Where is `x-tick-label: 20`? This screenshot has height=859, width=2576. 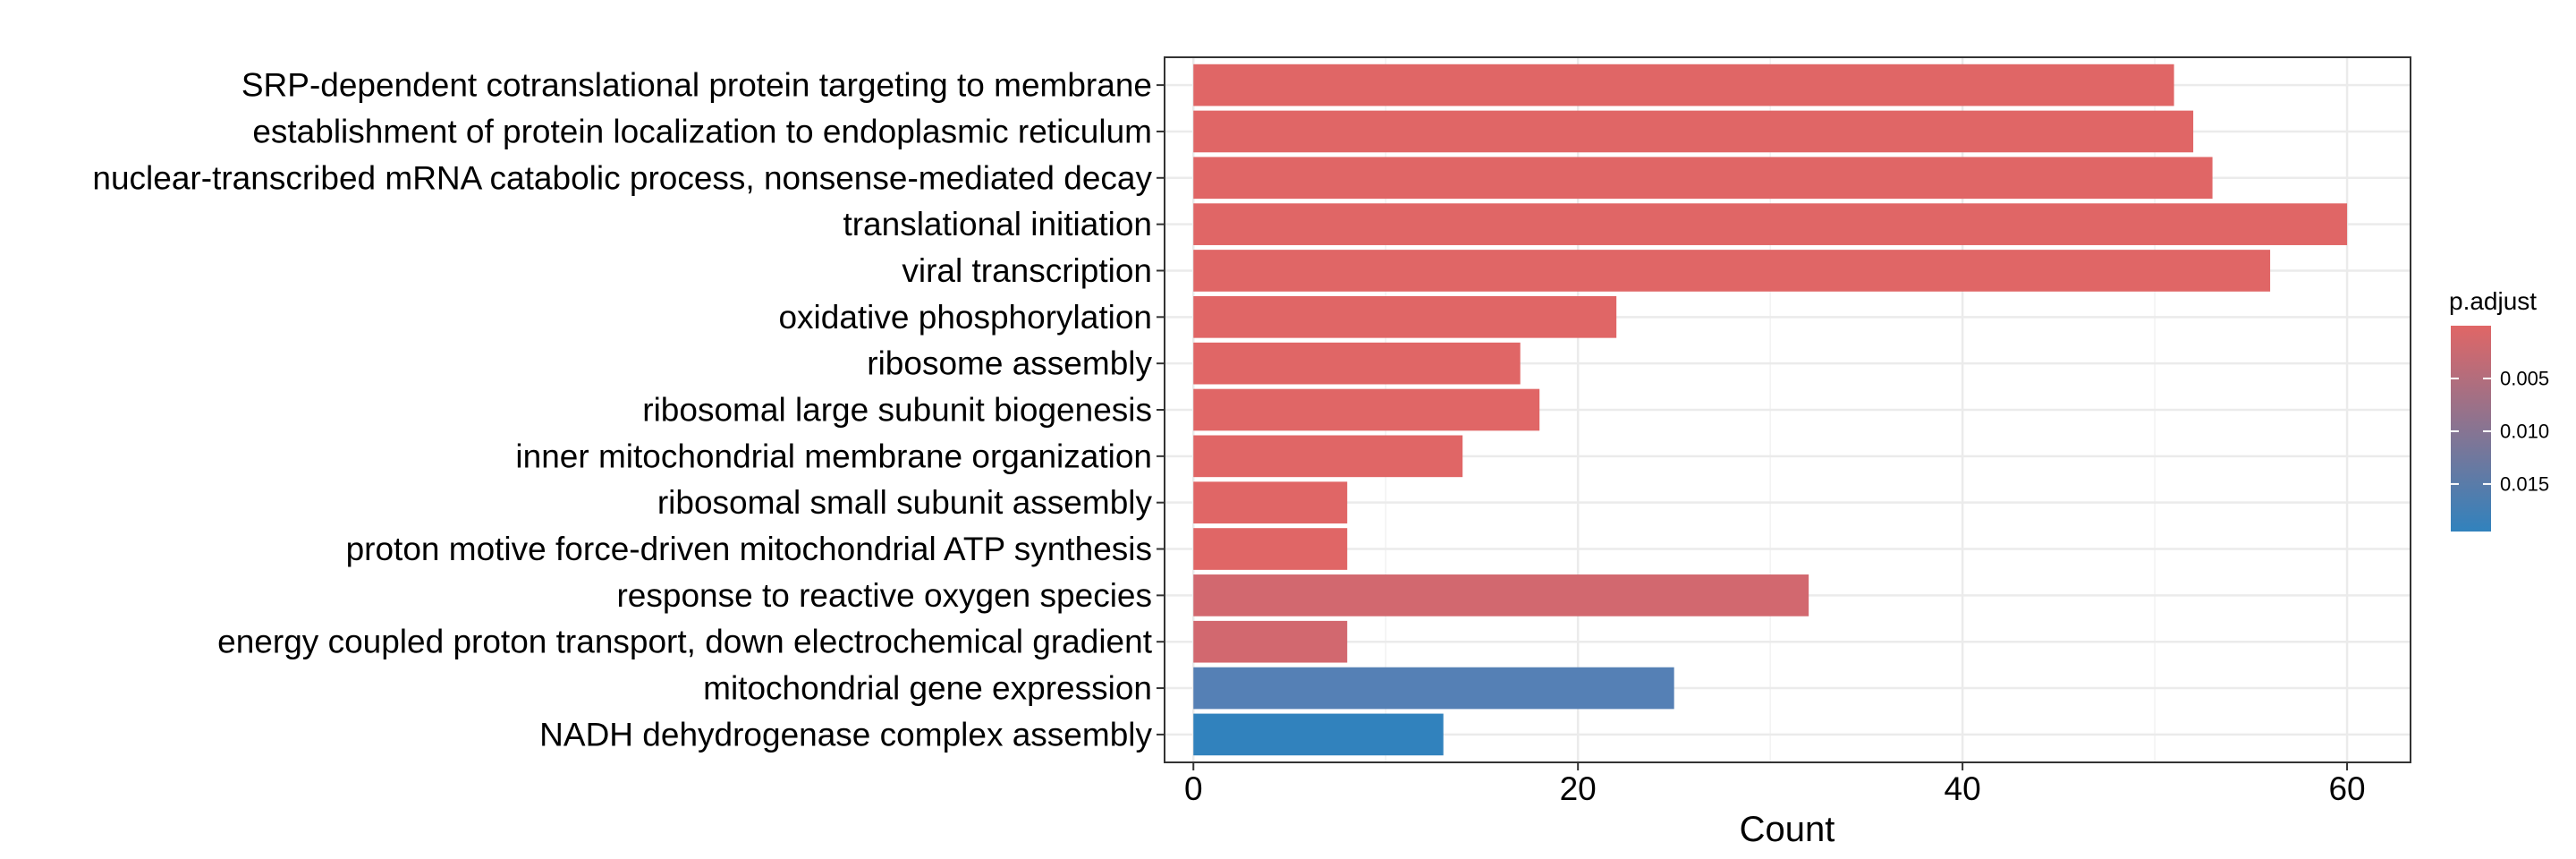
x-tick-label: 20 is located at coordinates (1578, 788).